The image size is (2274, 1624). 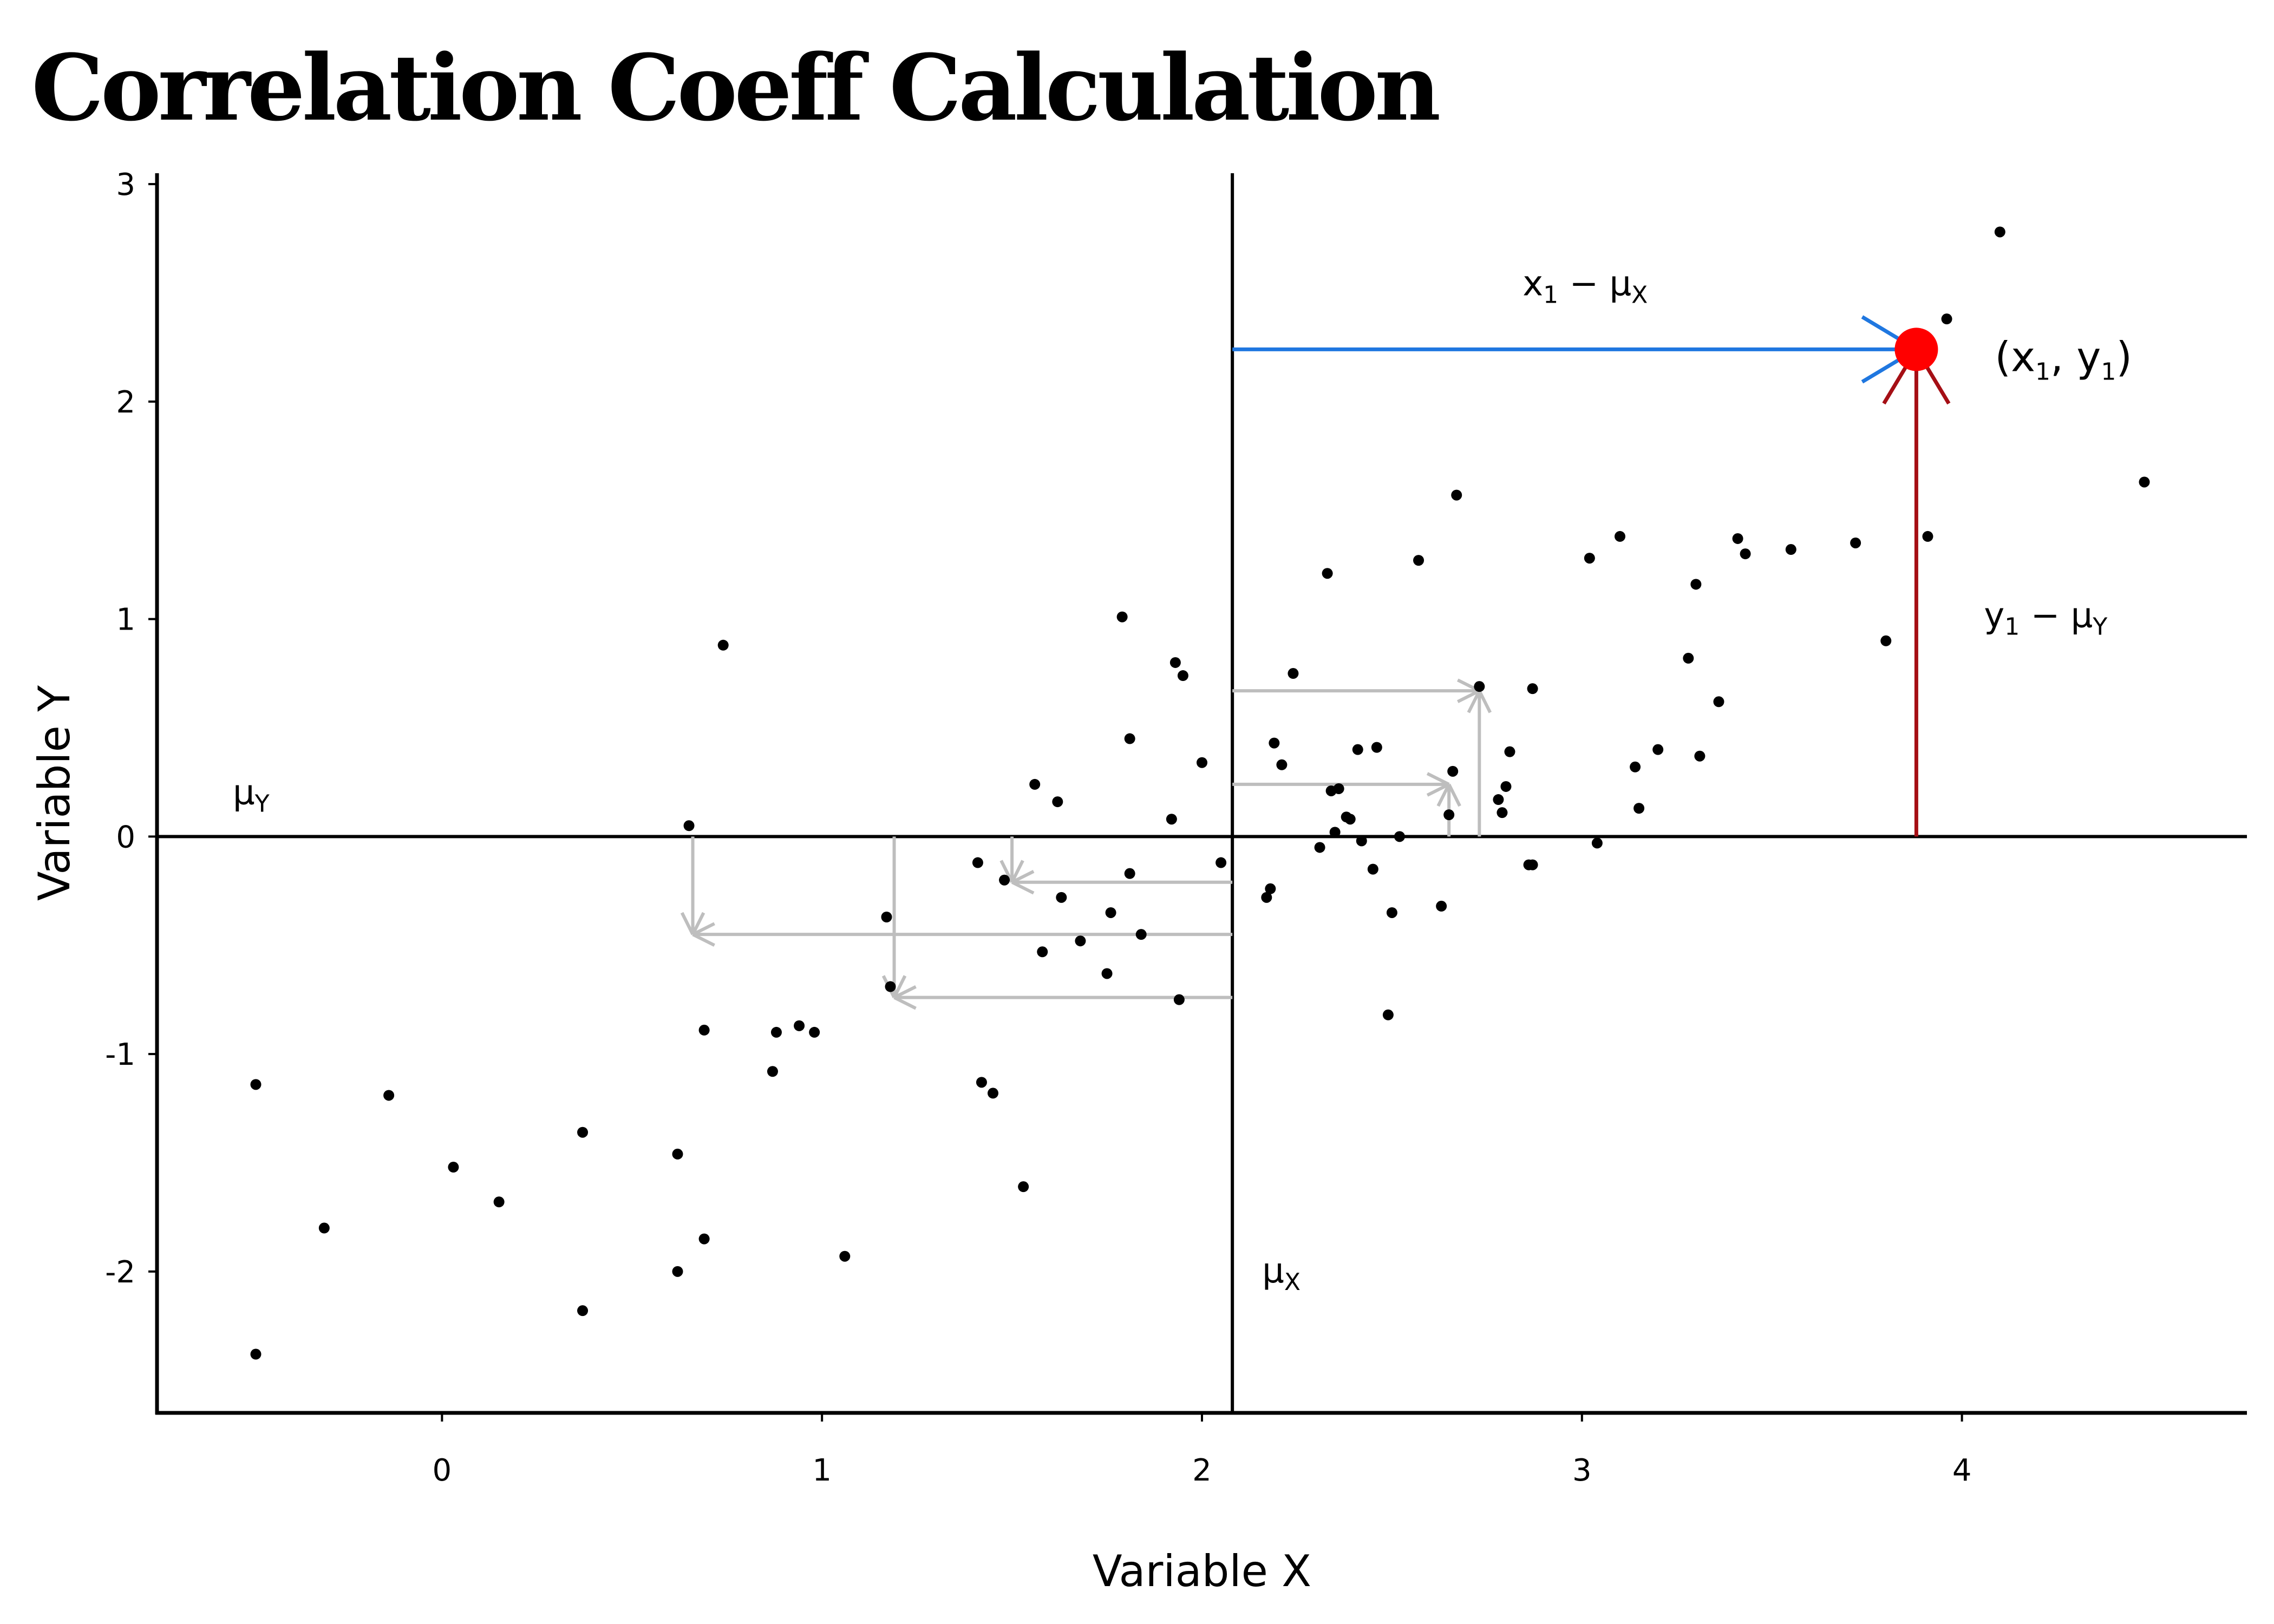 I want to click on mean-x-label-sub: X, so click(x=1292, y=1282).